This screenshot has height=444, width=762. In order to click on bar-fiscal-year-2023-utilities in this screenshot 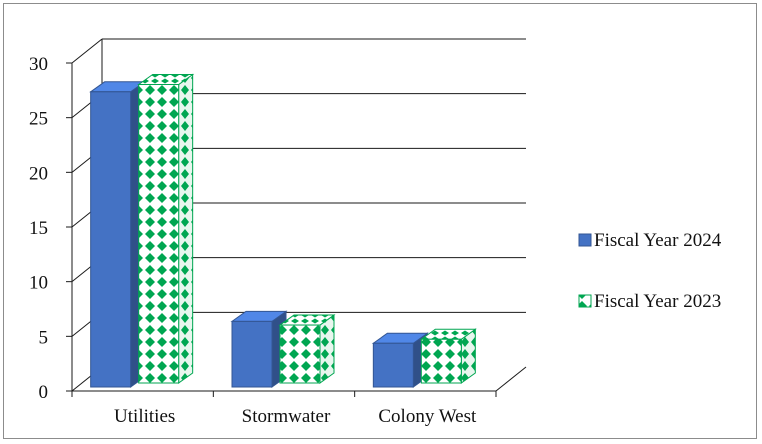, I will do `click(166, 228)`.